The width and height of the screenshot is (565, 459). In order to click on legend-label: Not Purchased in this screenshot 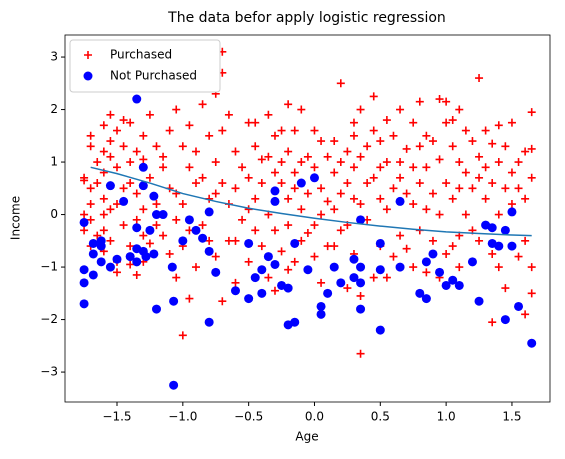, I will do `click(153, 76)`.